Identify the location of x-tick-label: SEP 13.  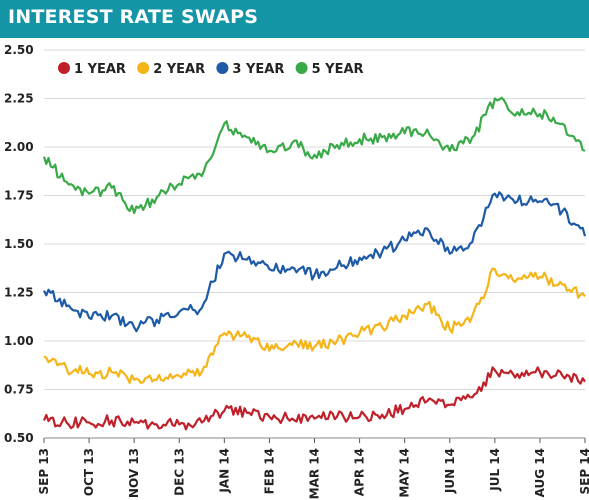
(44, 471).